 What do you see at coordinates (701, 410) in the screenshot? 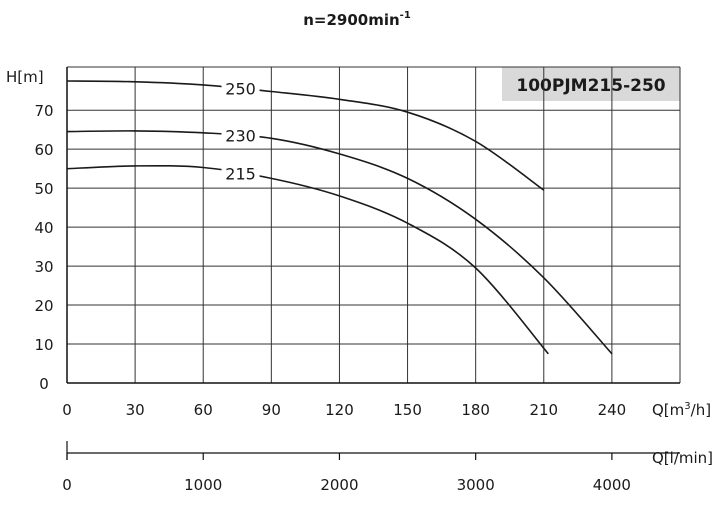
I see `x-axis-label-post: /h]` at bounding box center [701, 410].